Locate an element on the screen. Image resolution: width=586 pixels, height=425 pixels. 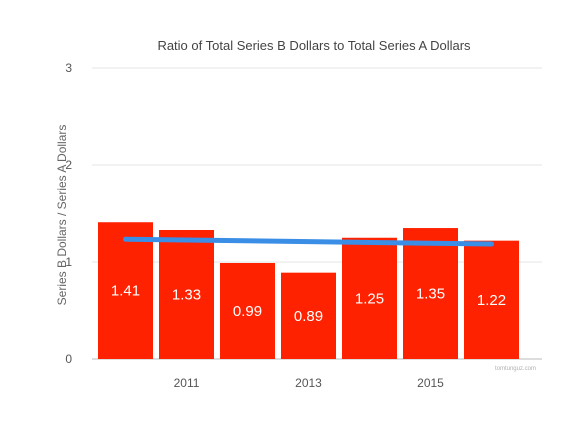
data-label: 0.89 is located at coordinates (308, 316).